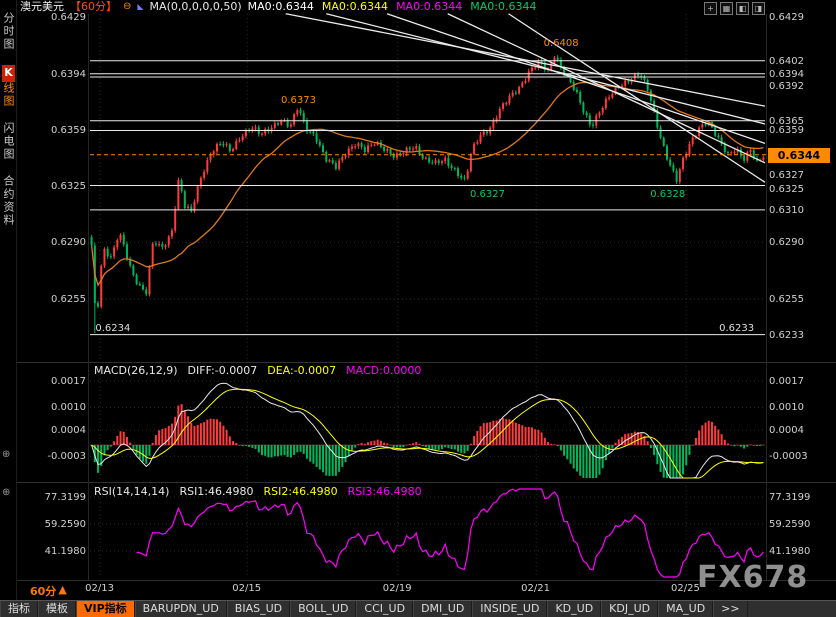  Describe the element at coordinates (443, 609) in the screenshot. I see `toolbar-button-8: DMI_UD` at that location.